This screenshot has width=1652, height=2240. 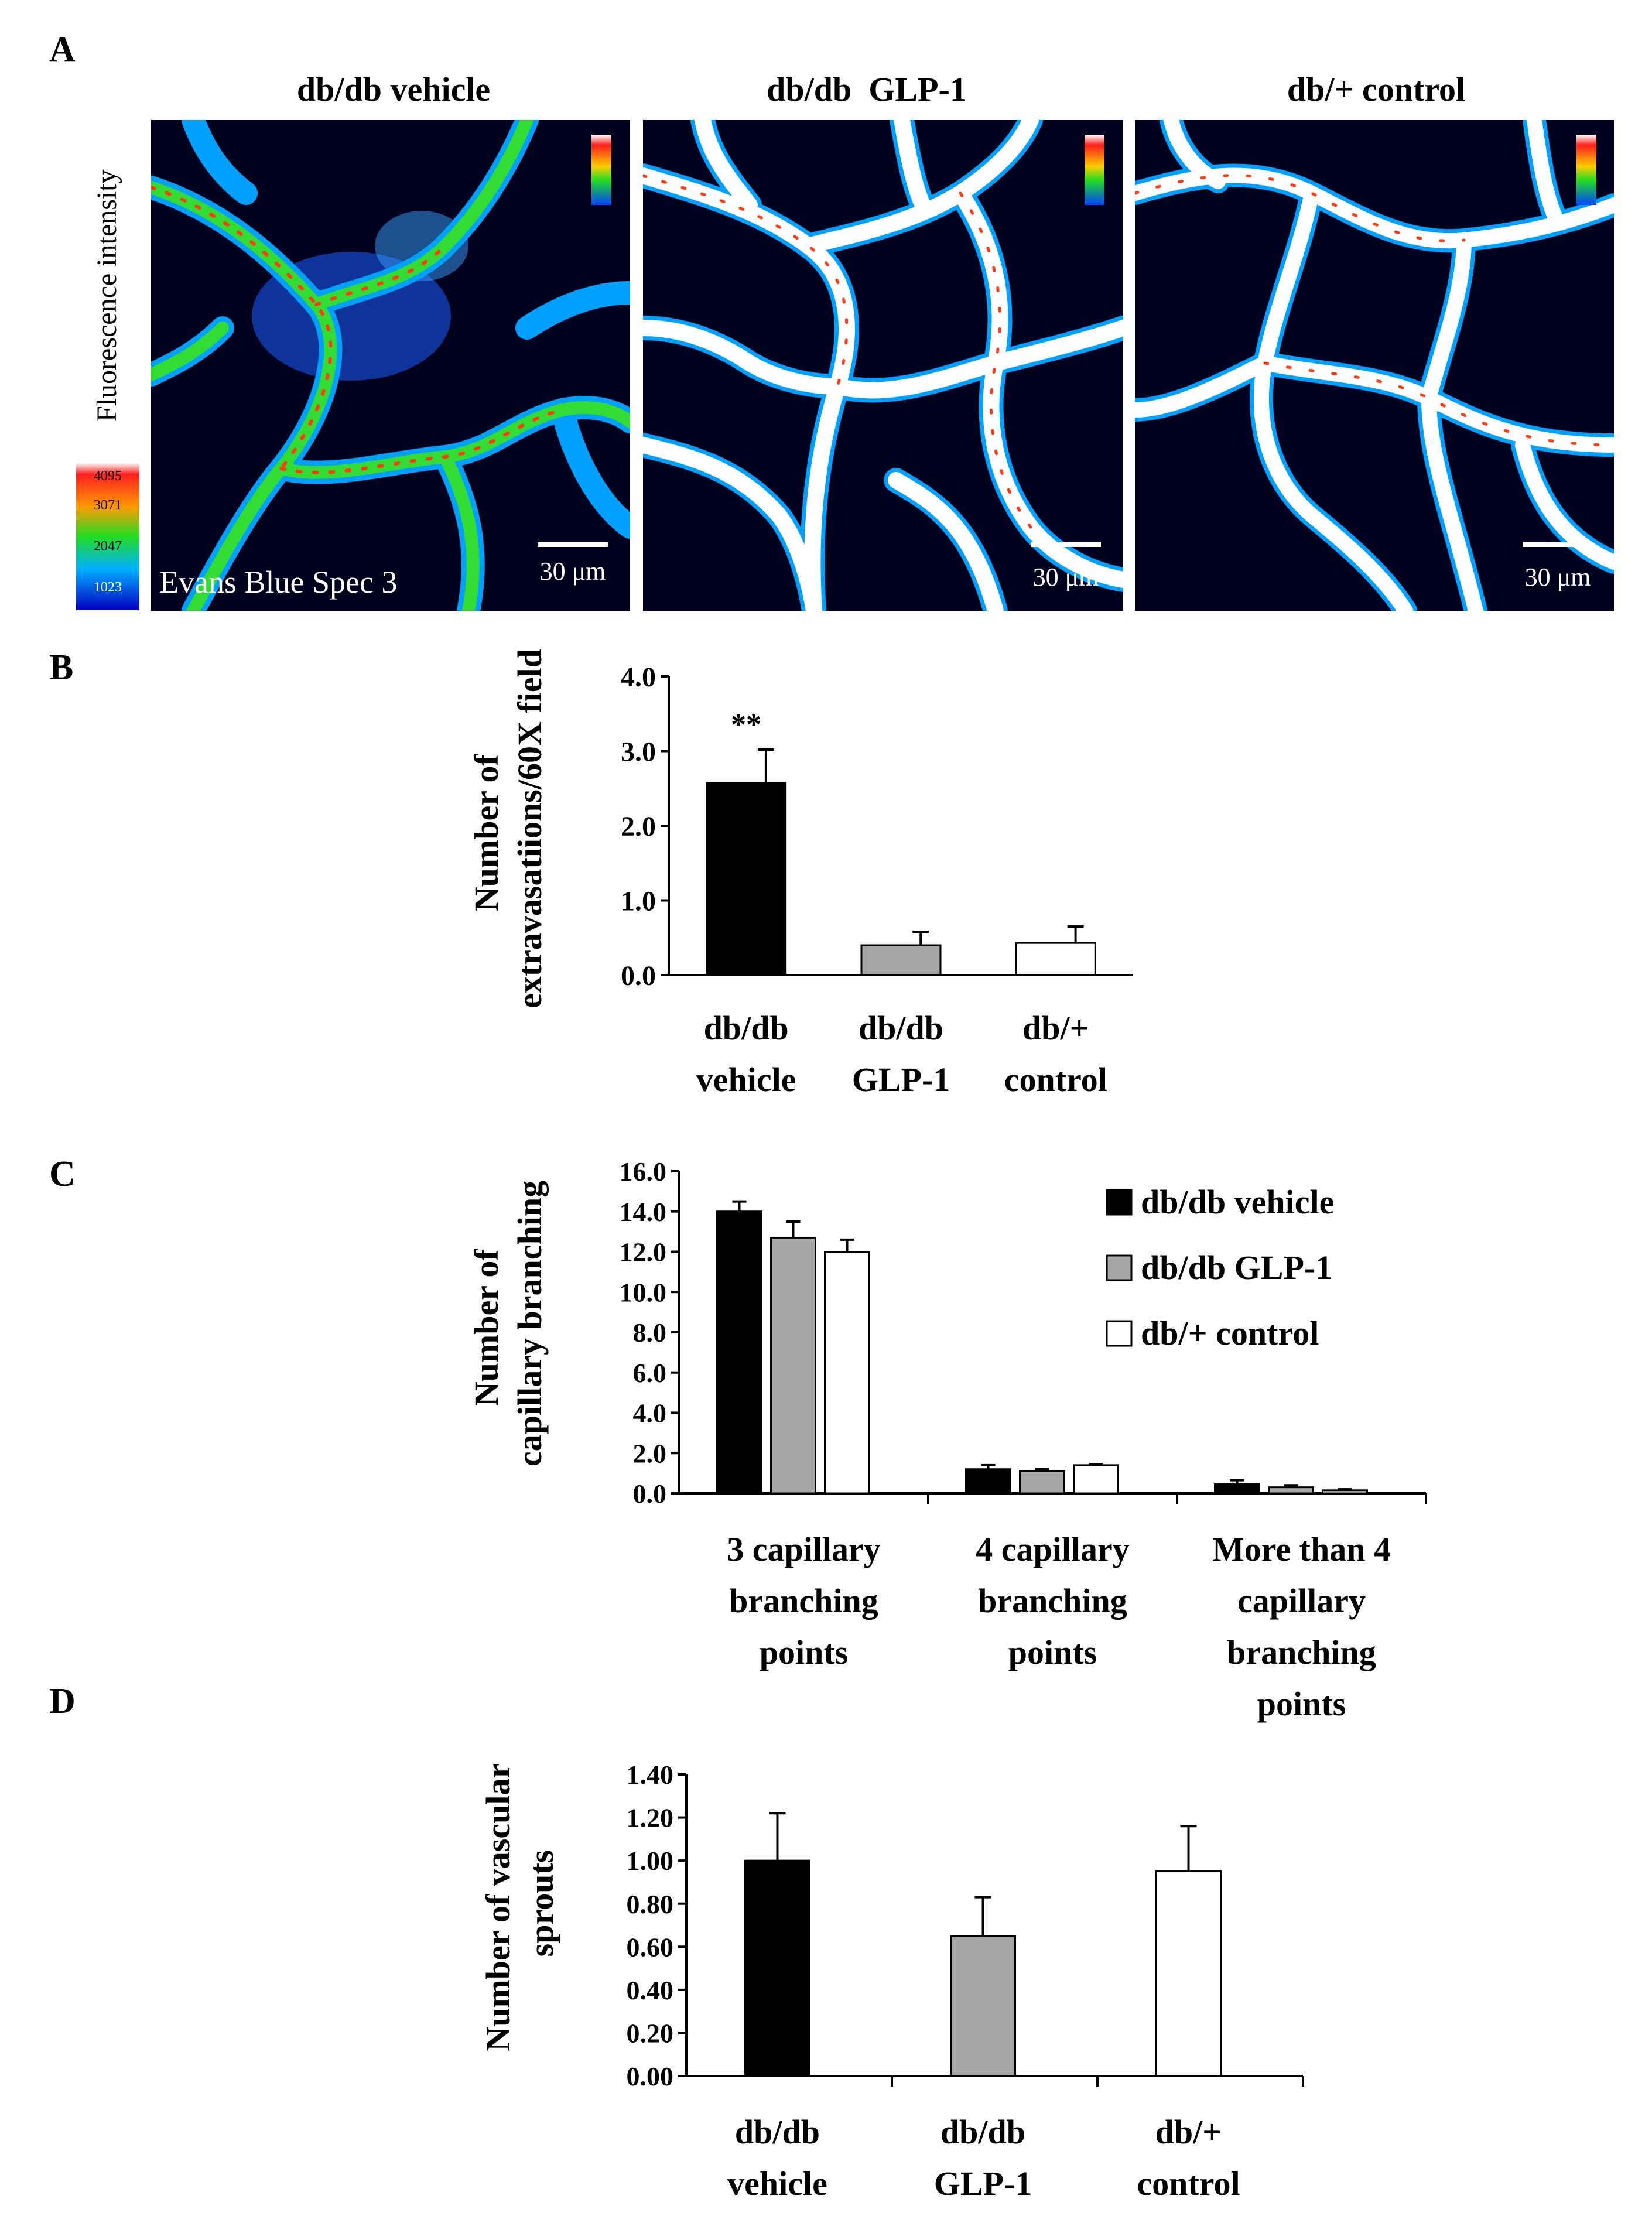 I want to click on micrograph-control: 30 μm, so click(x=1374, y=365).